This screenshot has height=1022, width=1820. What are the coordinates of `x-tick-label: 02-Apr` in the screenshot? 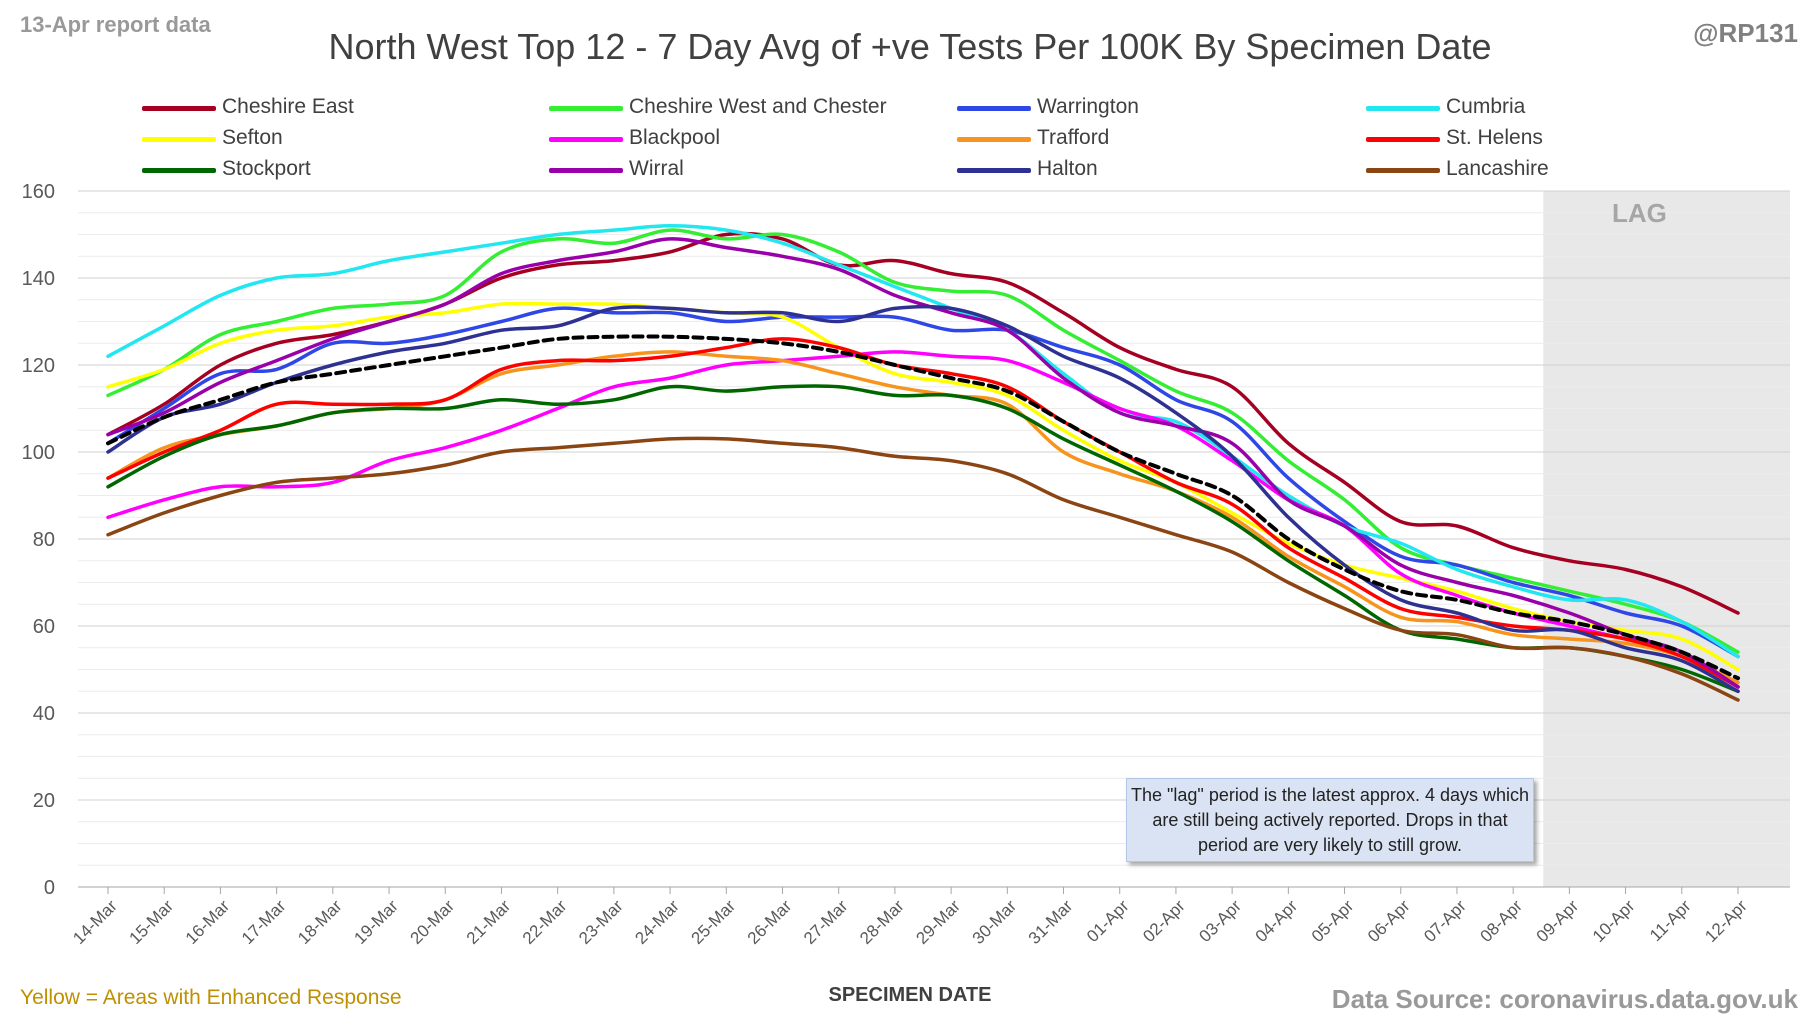 It's located at (1164, 921).